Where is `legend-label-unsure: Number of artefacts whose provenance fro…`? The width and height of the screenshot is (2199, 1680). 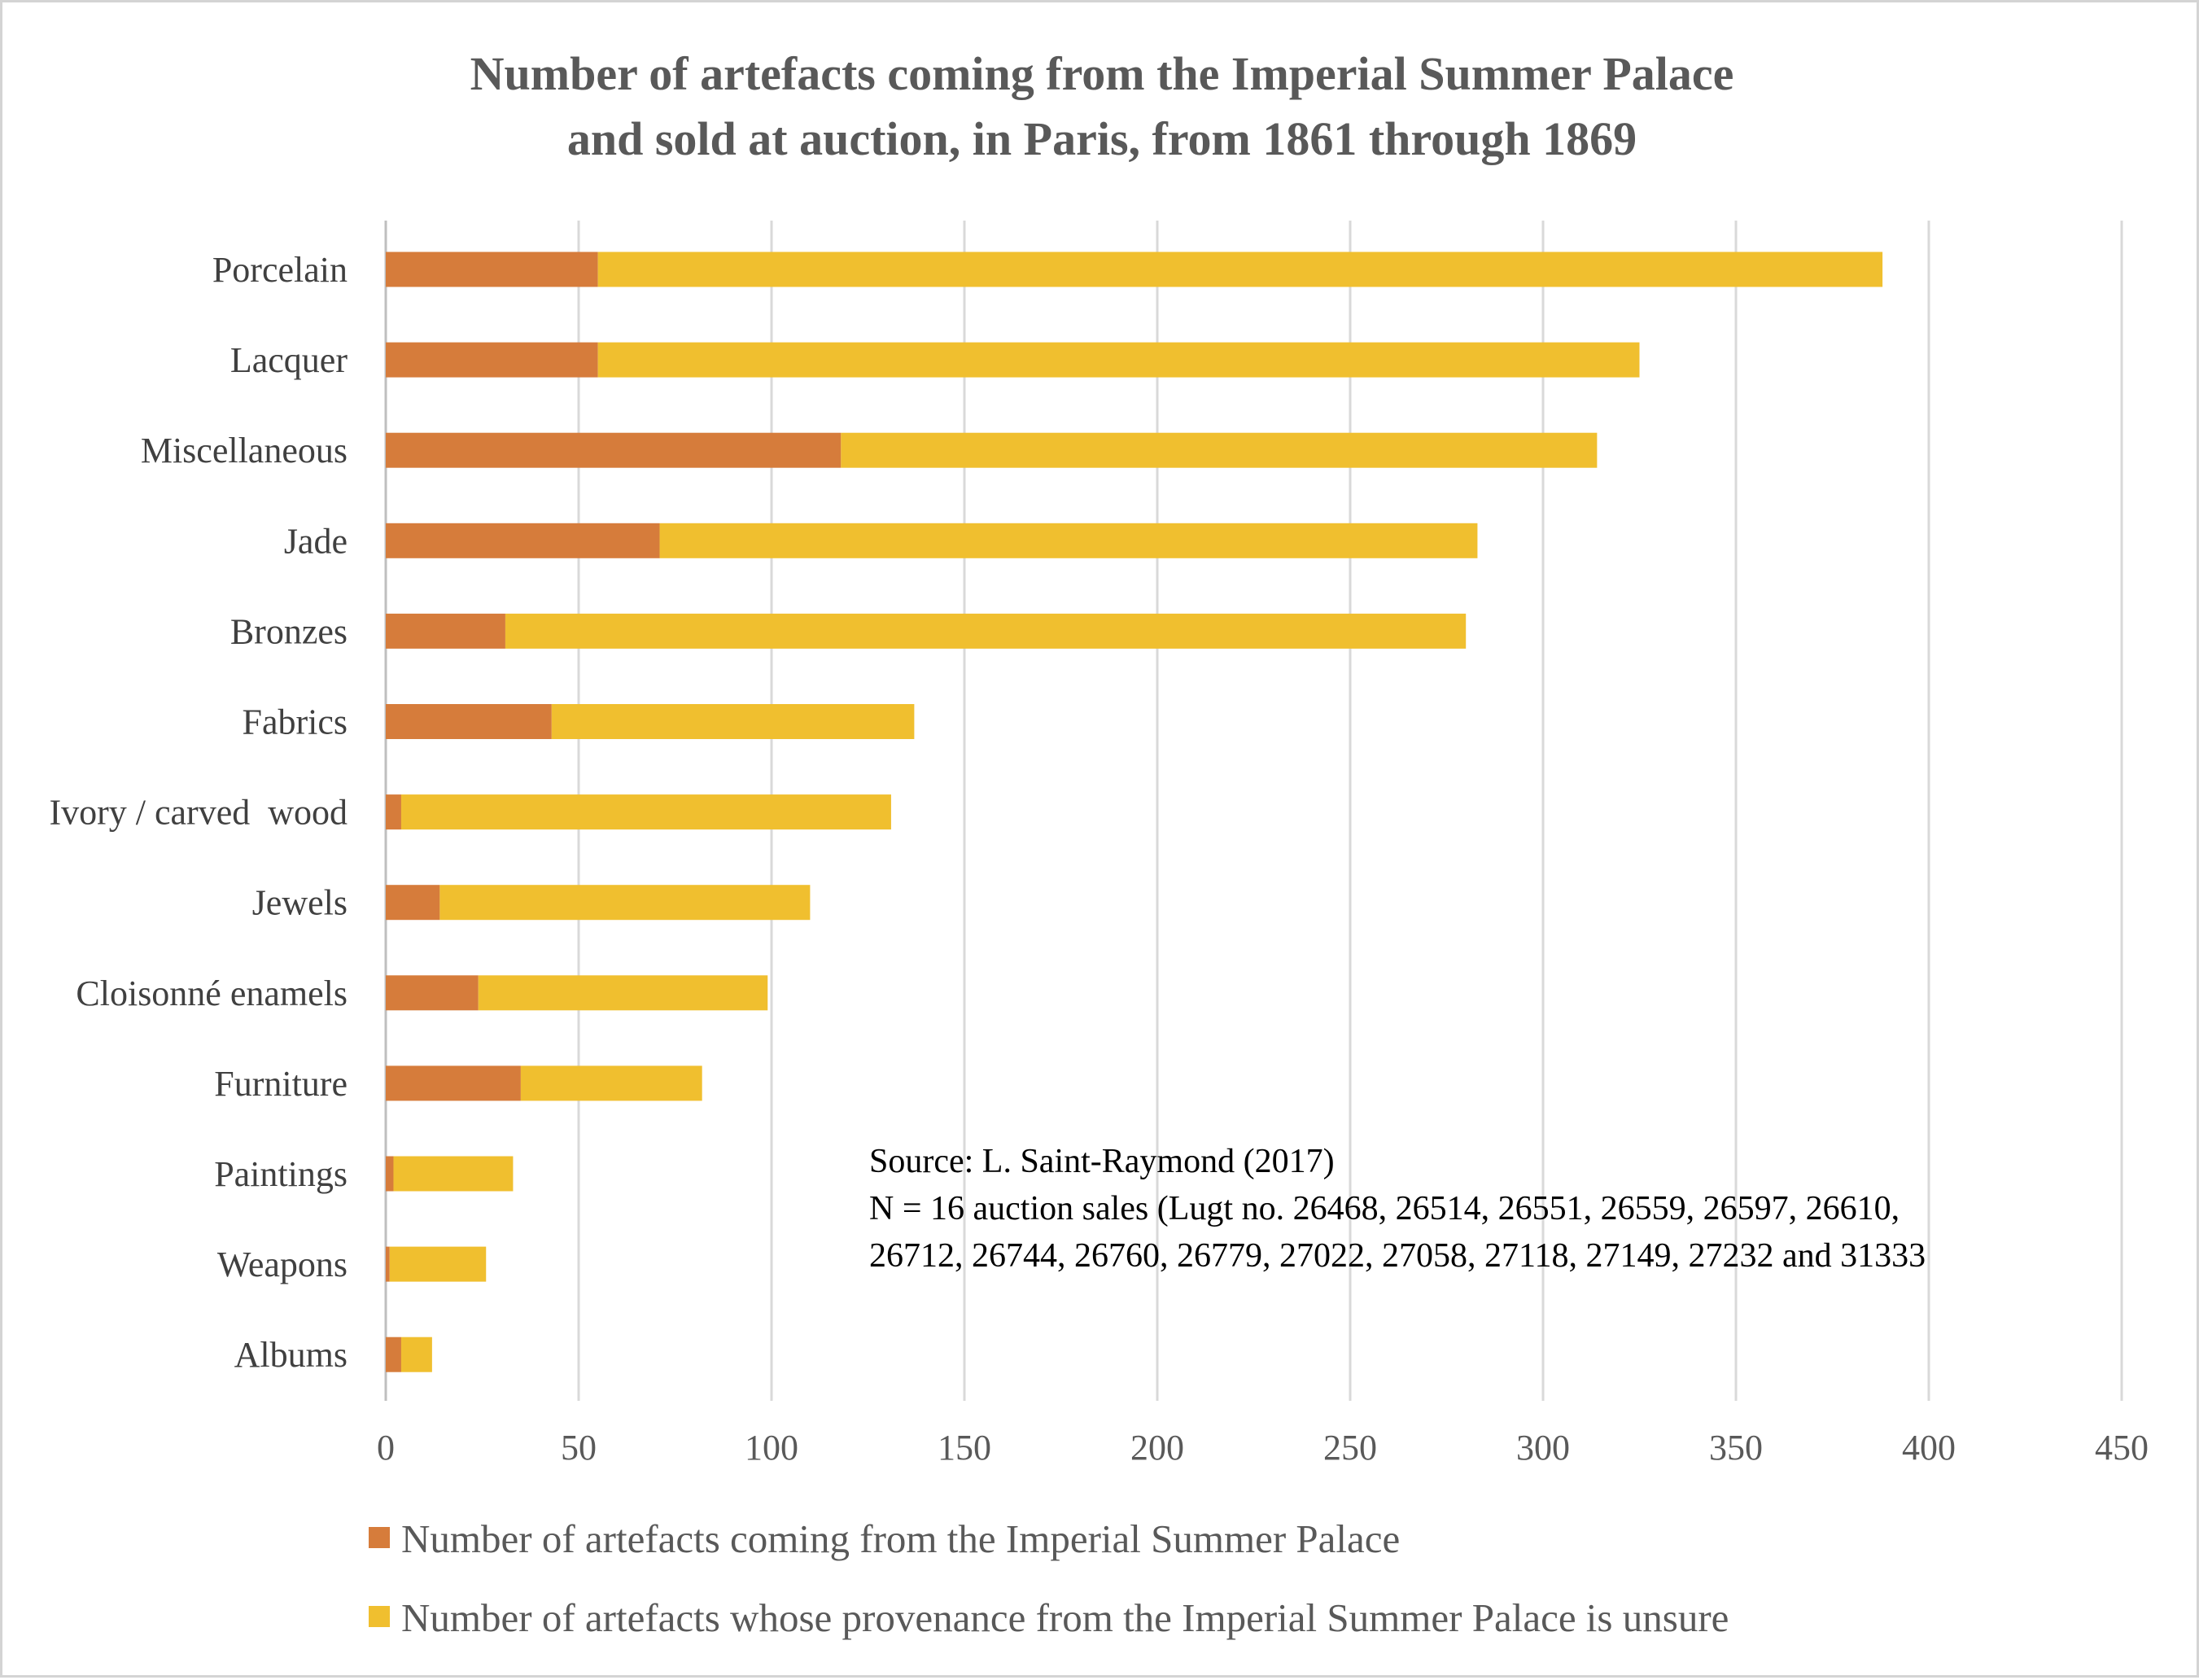 legend-label-unsure: Number of artefacts whose provenance fro… is located at coordinates (1065, 1617).